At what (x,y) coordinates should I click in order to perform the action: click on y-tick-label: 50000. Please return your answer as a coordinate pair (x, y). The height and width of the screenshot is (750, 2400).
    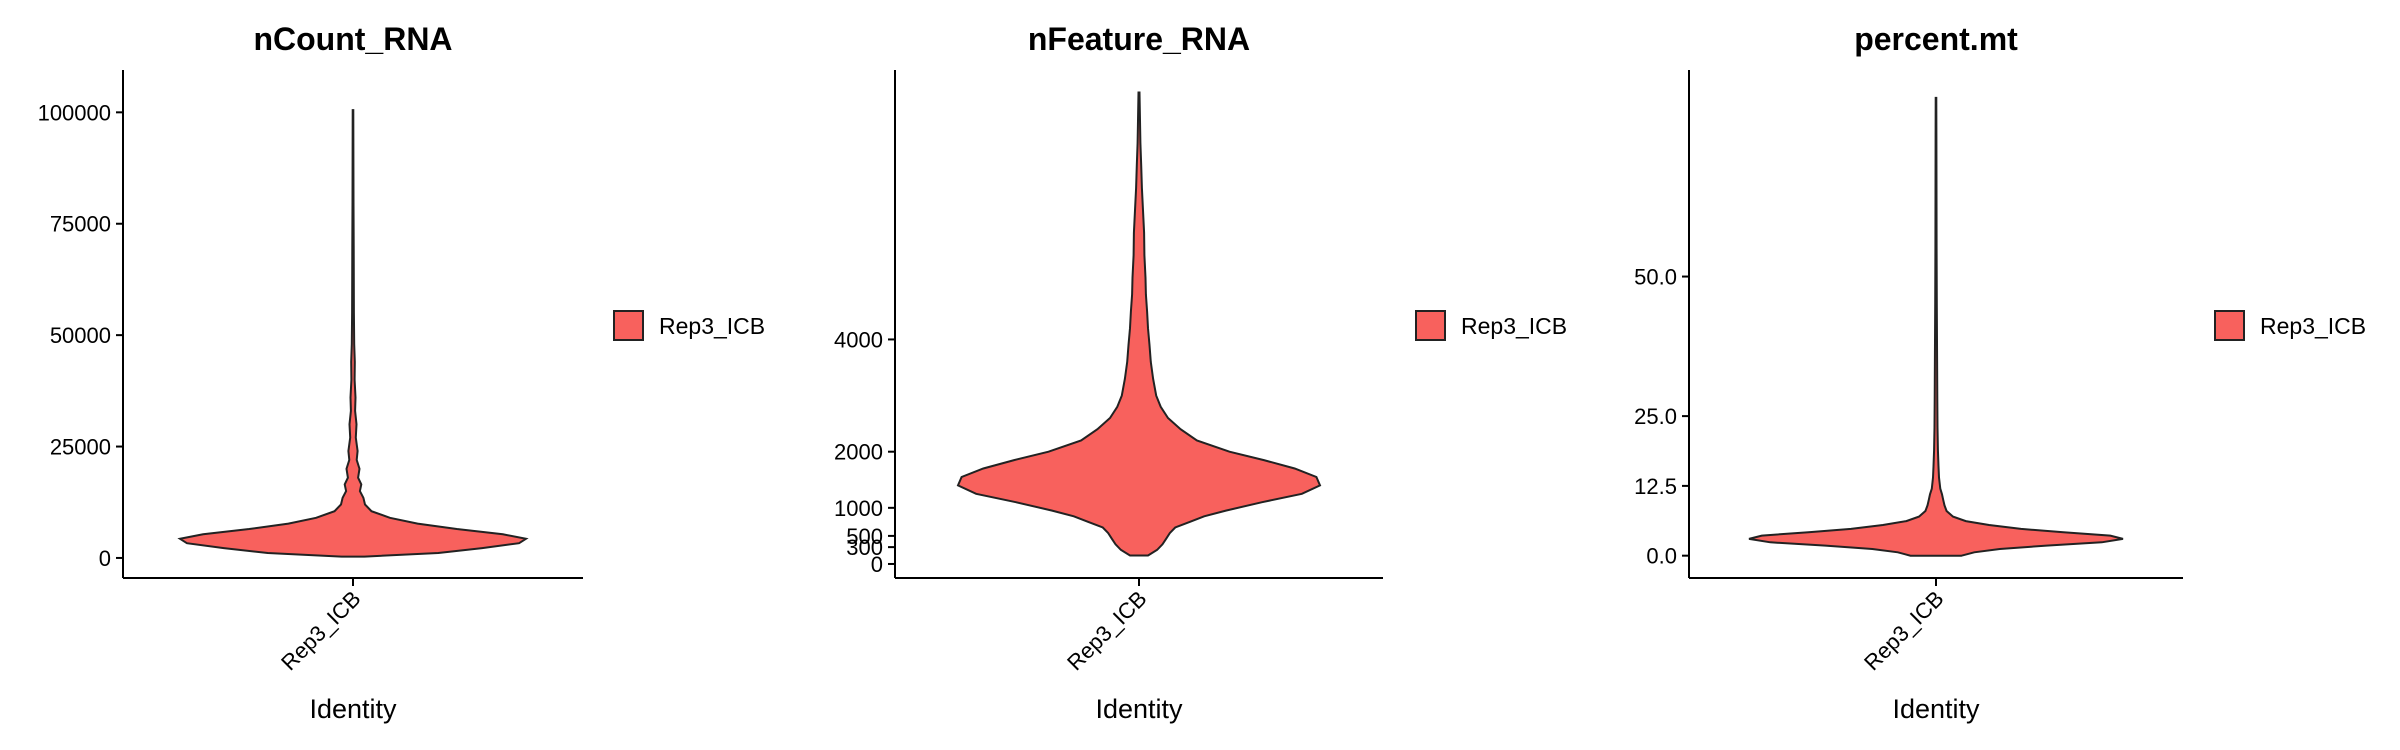
    Looking at the image, I should click on (80, 335).